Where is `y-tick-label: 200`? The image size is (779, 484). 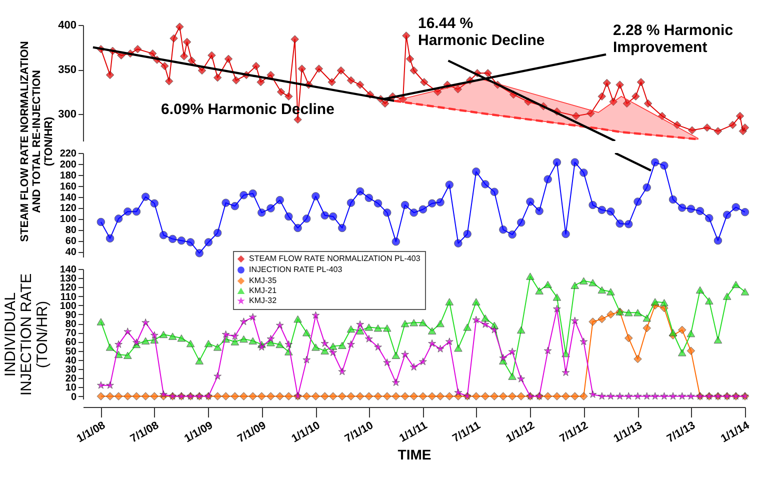
y-tick-label: 200 is located at coordinates (68, 164).